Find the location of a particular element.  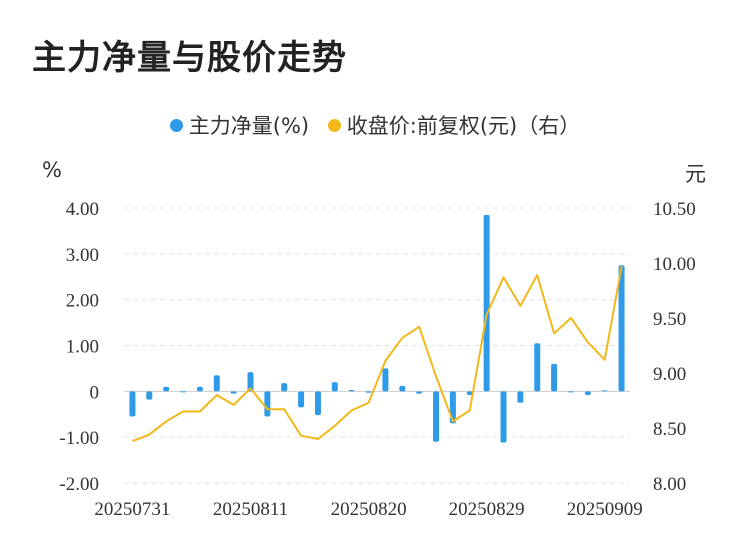

x-tick-label: 20250811 is located at coordinates (250, 509).